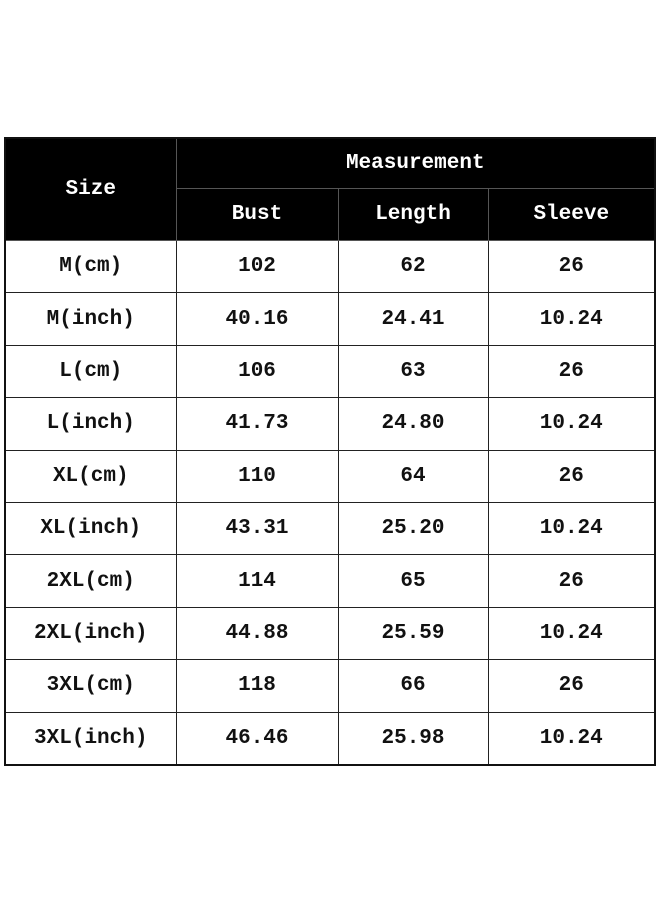 Image resolution: width=660 pixels, height=900 pixels. I want to click on size-cell: M(cm), so click(90, 266).